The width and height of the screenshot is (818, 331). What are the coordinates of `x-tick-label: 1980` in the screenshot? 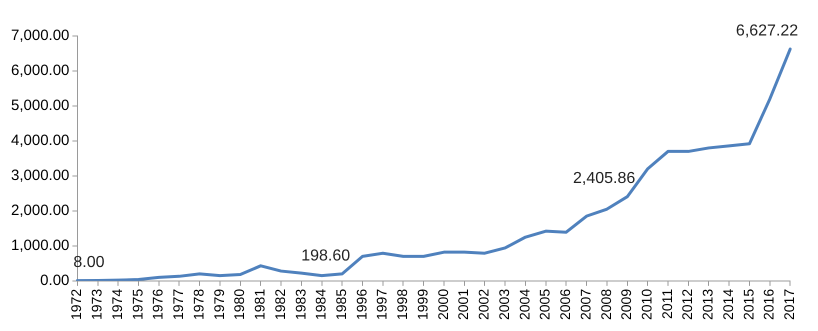 It's located at (239, 304).